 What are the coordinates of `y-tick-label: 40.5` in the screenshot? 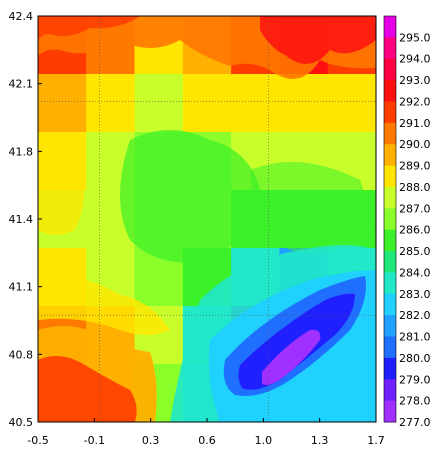 It's located at (21, 422).